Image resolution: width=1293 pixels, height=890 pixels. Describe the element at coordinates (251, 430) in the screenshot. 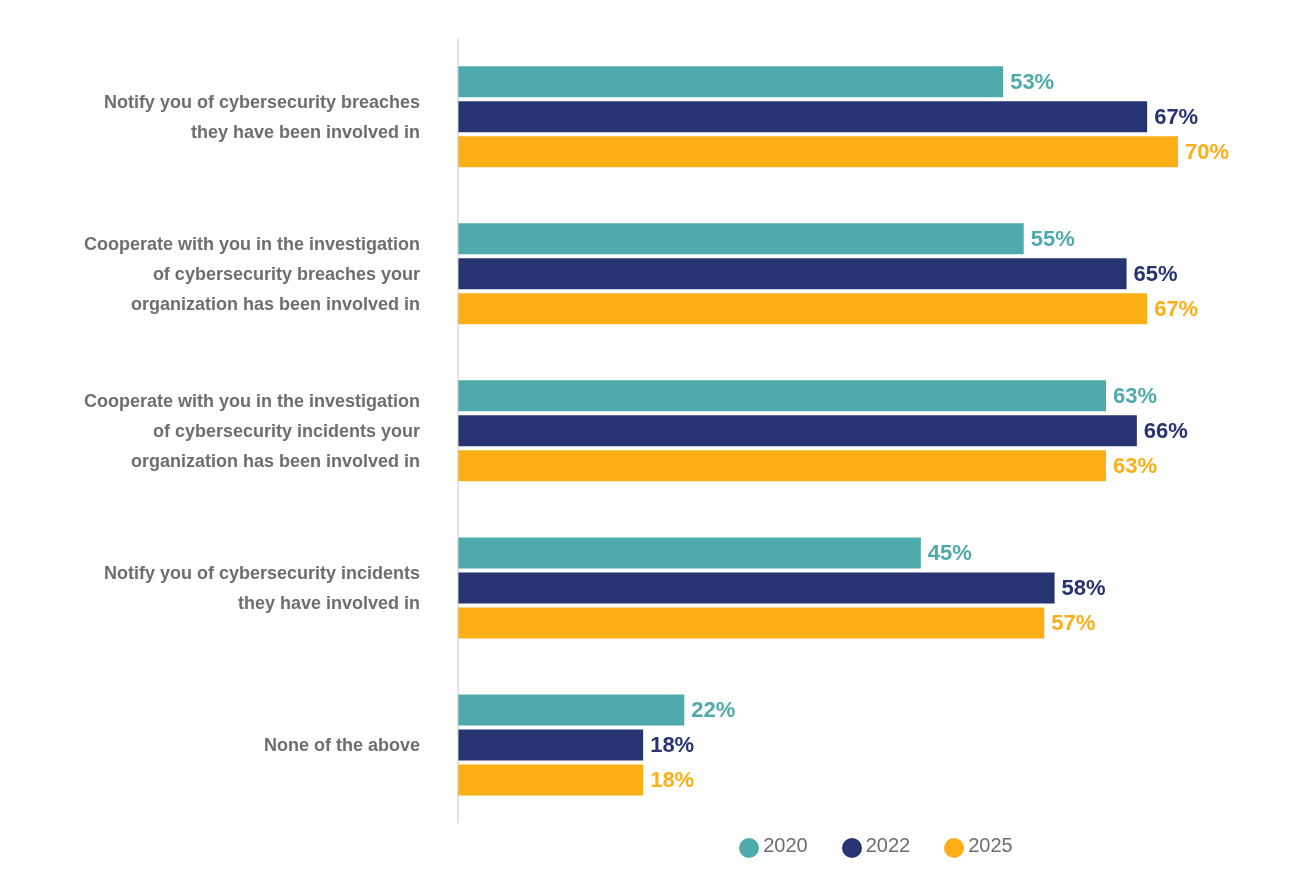

I see `y-tick-label: Cooperate with you in the investigation of cybersecurity incidents your organization has been involved in` at that location.